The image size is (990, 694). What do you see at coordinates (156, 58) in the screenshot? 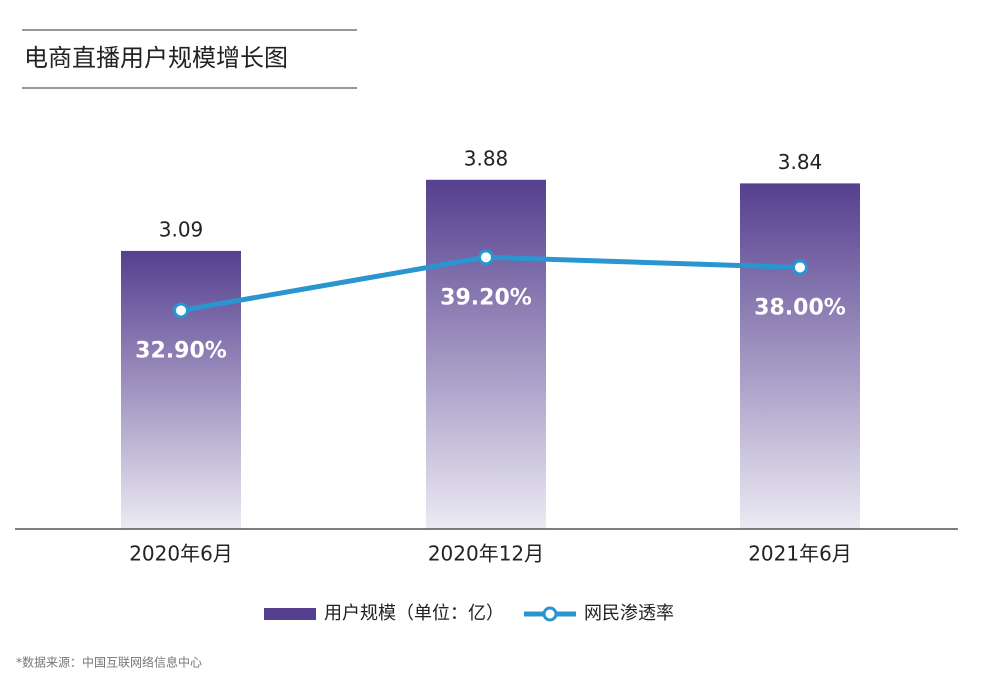
I see `chart-title: 电商直播用户规模增长图` at bounding box center [156, 58].